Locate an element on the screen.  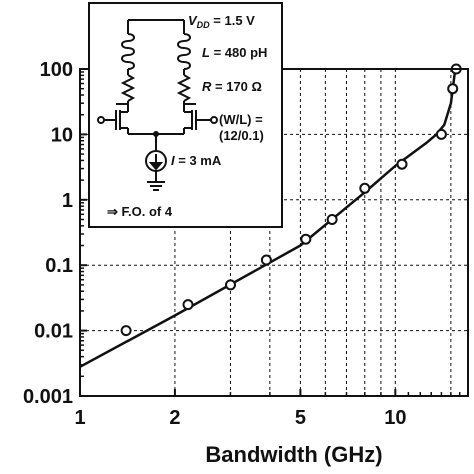
resistance-value: = 170 Ω is located at coordinates (238, 86).